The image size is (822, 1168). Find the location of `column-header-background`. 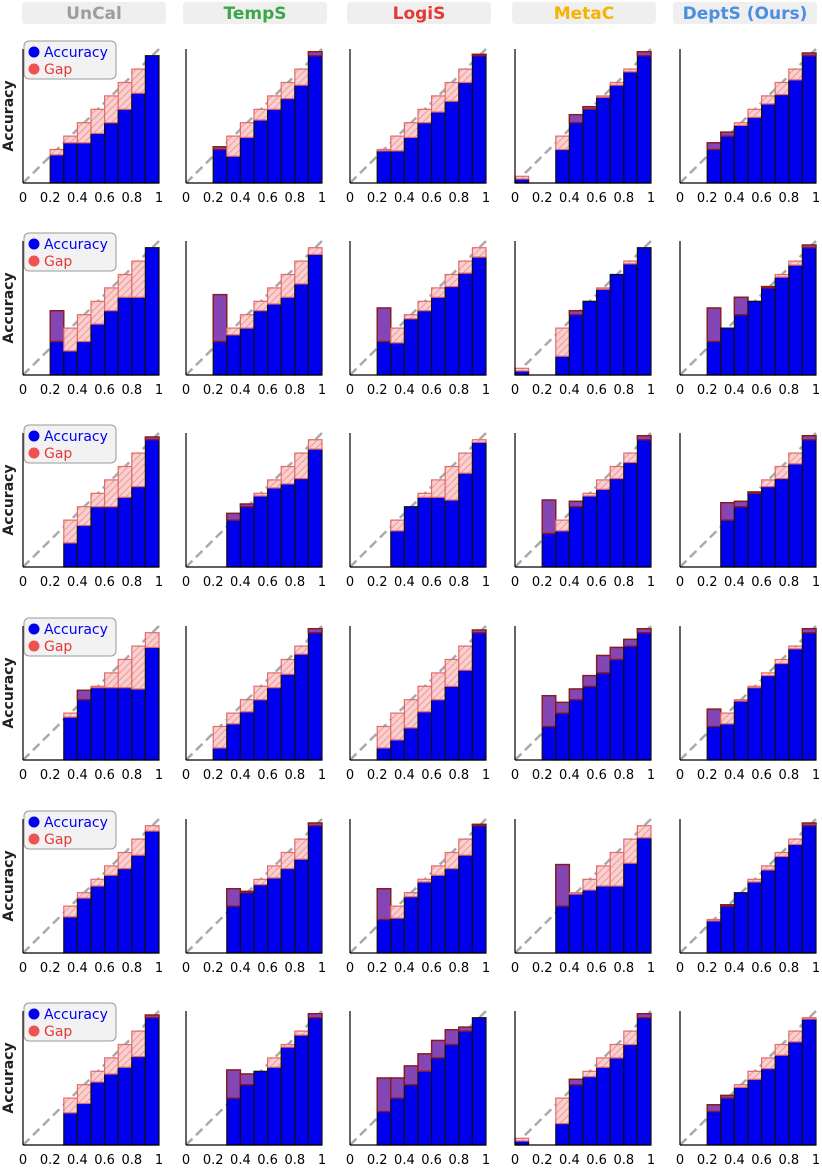

column-header-background is located at coordinates (745, 13).